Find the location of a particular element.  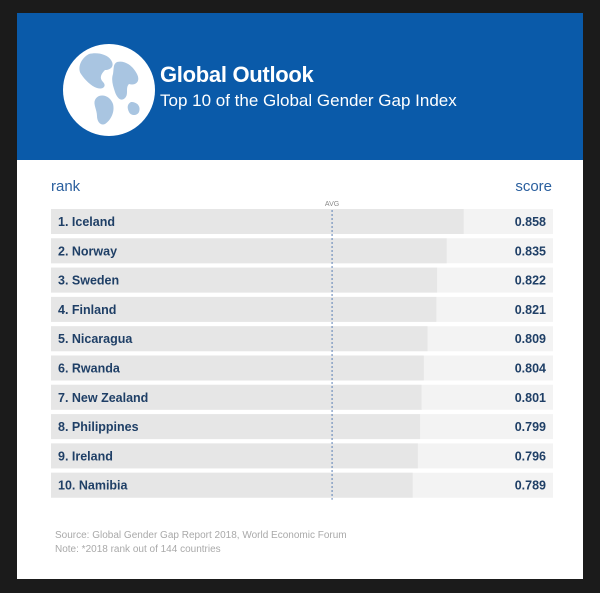

category-label: 6. Rwanda is located at coordinates (89, 369).